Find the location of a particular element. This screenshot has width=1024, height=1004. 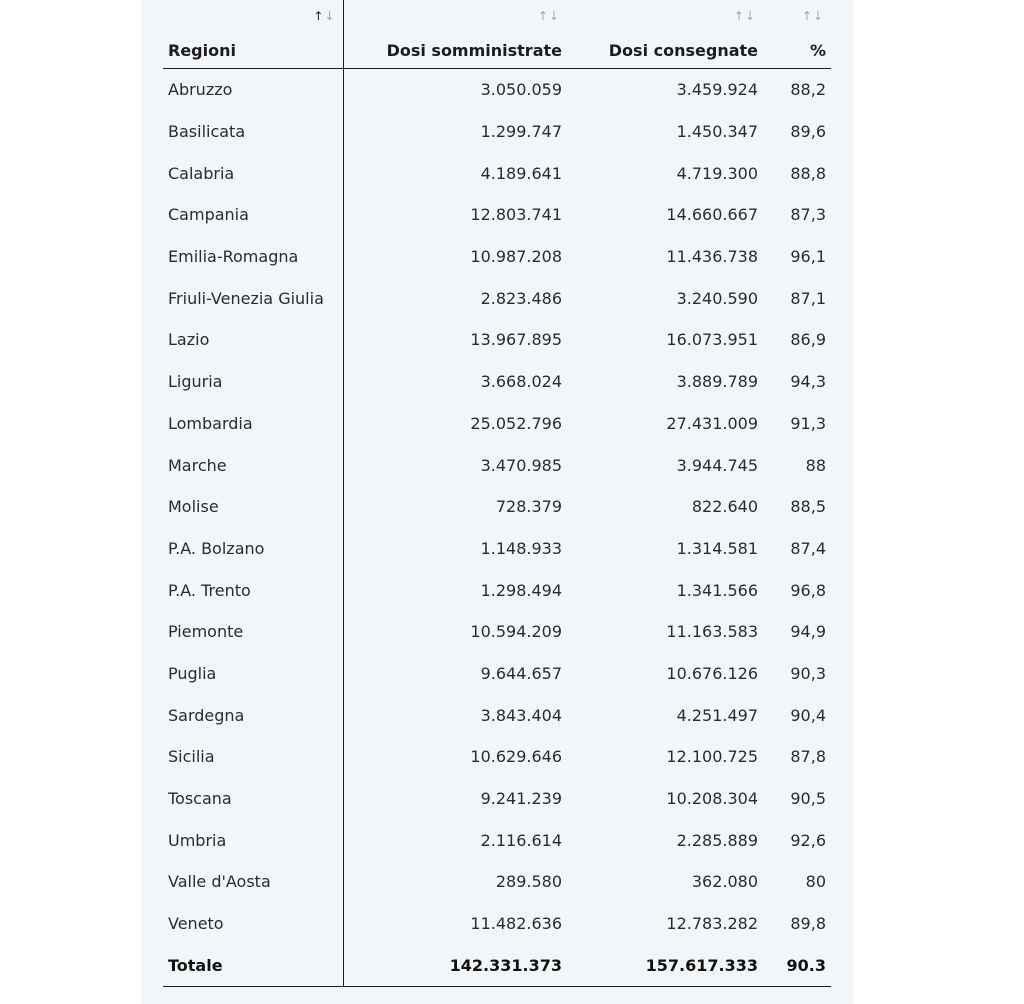

cell-administered: 2.823.486 is located at coordinates (521, 298).